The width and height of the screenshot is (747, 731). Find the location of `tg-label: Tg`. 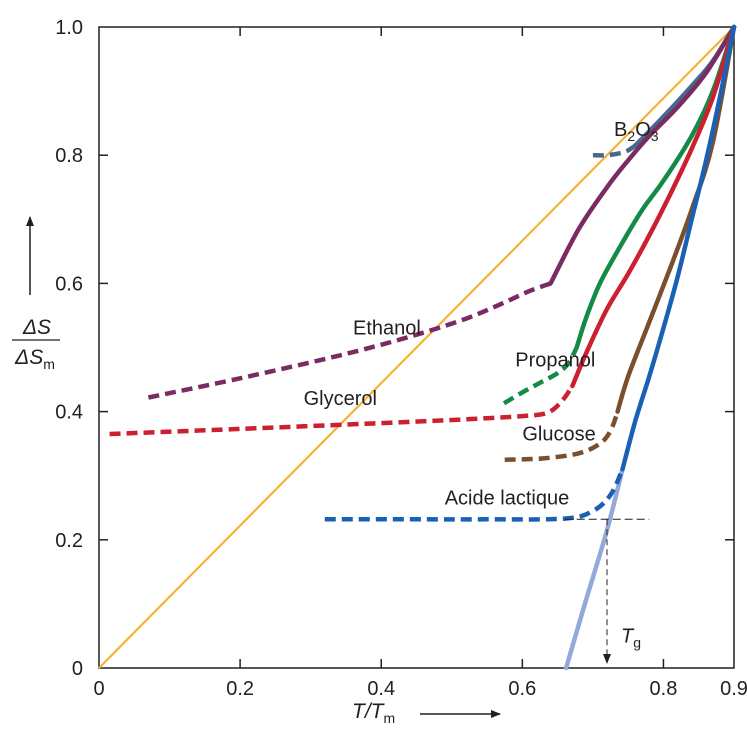

tg-label: Tg is located at coordinates (631, 637).